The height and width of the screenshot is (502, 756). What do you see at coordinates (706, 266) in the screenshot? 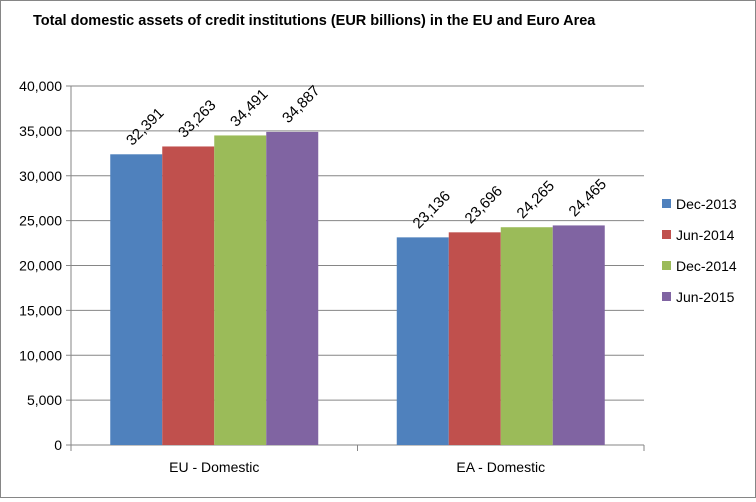
I see `legend-label: Dec-2014` at bounding box center [706, 266].